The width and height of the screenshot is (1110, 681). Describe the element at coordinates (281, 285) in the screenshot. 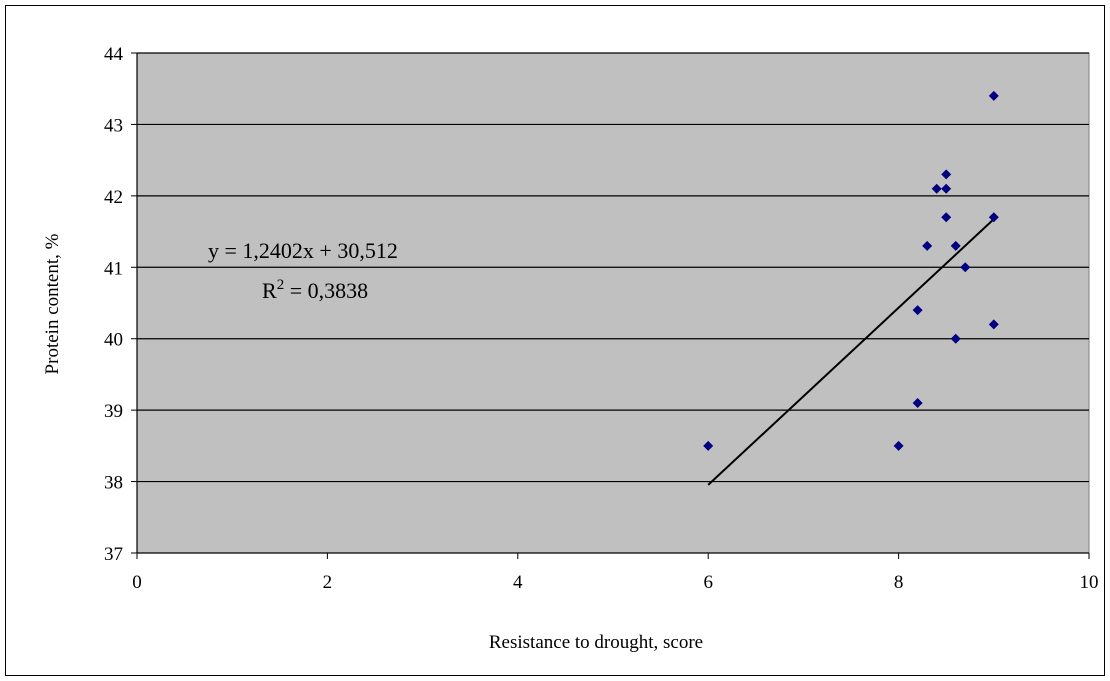

I see `r-squared-superscript: 2` at that location.